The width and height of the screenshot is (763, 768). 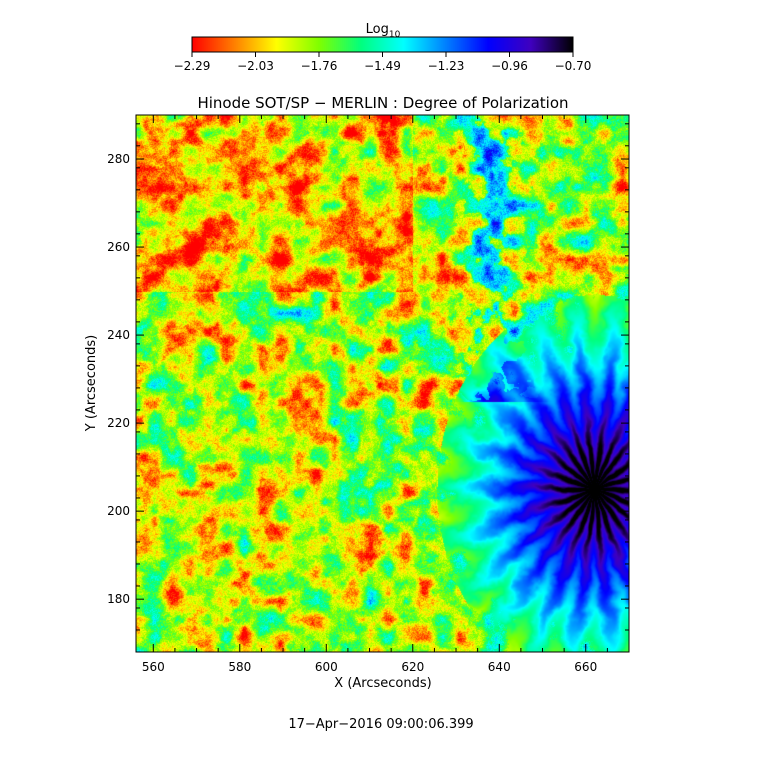 What do you see at coordinates (118, 511) in the screenshot?
I see `y-tick-label: 200` at bounding box center [118, 511].